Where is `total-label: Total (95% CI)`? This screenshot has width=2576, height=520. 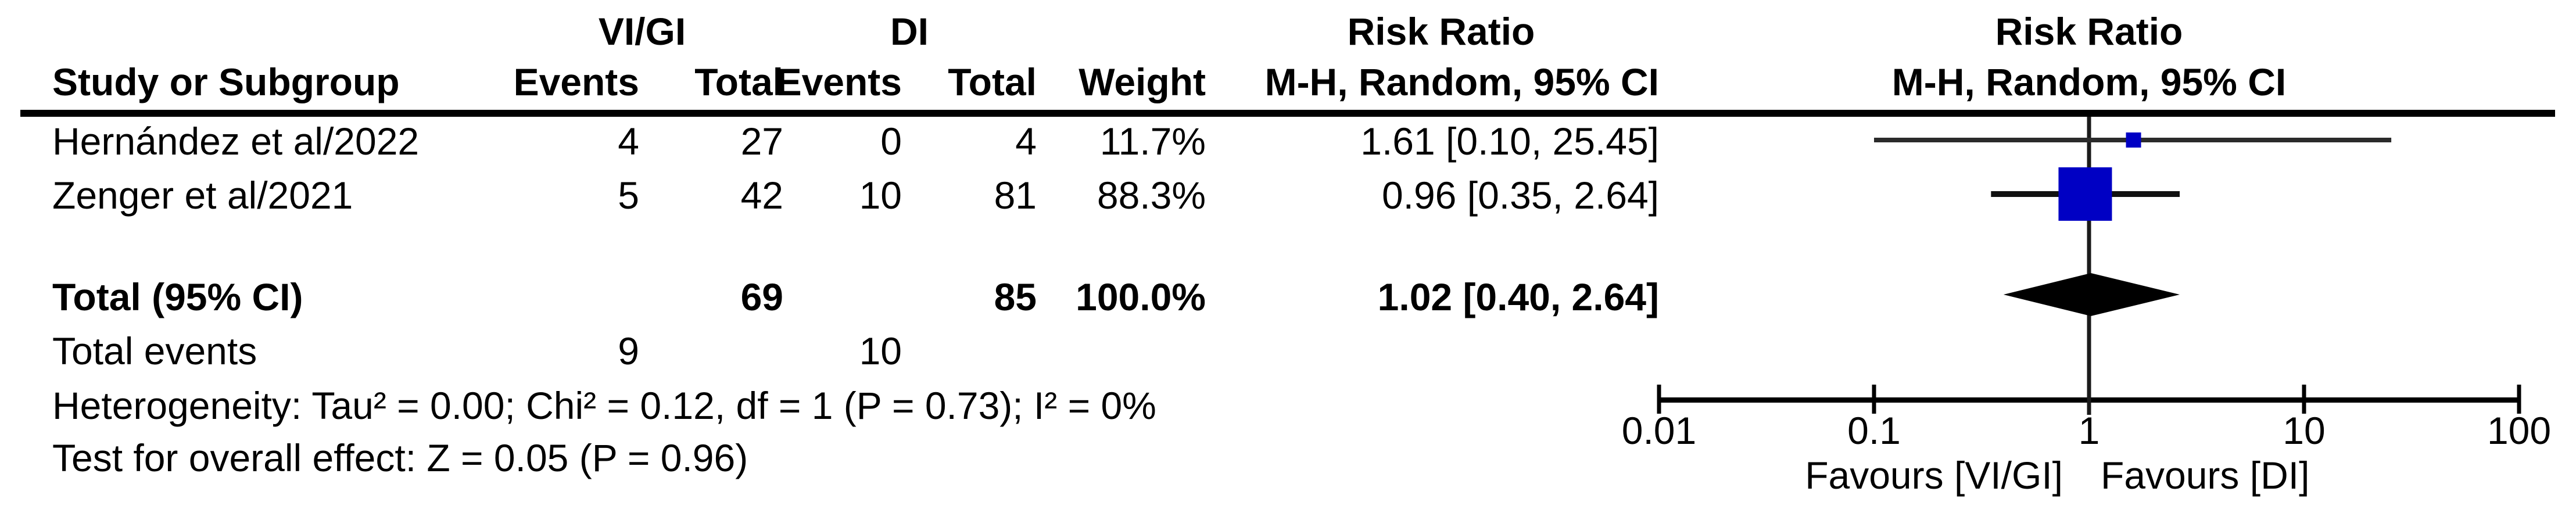
total-label: Total (95% CI) is located at coordinates (177, 297).